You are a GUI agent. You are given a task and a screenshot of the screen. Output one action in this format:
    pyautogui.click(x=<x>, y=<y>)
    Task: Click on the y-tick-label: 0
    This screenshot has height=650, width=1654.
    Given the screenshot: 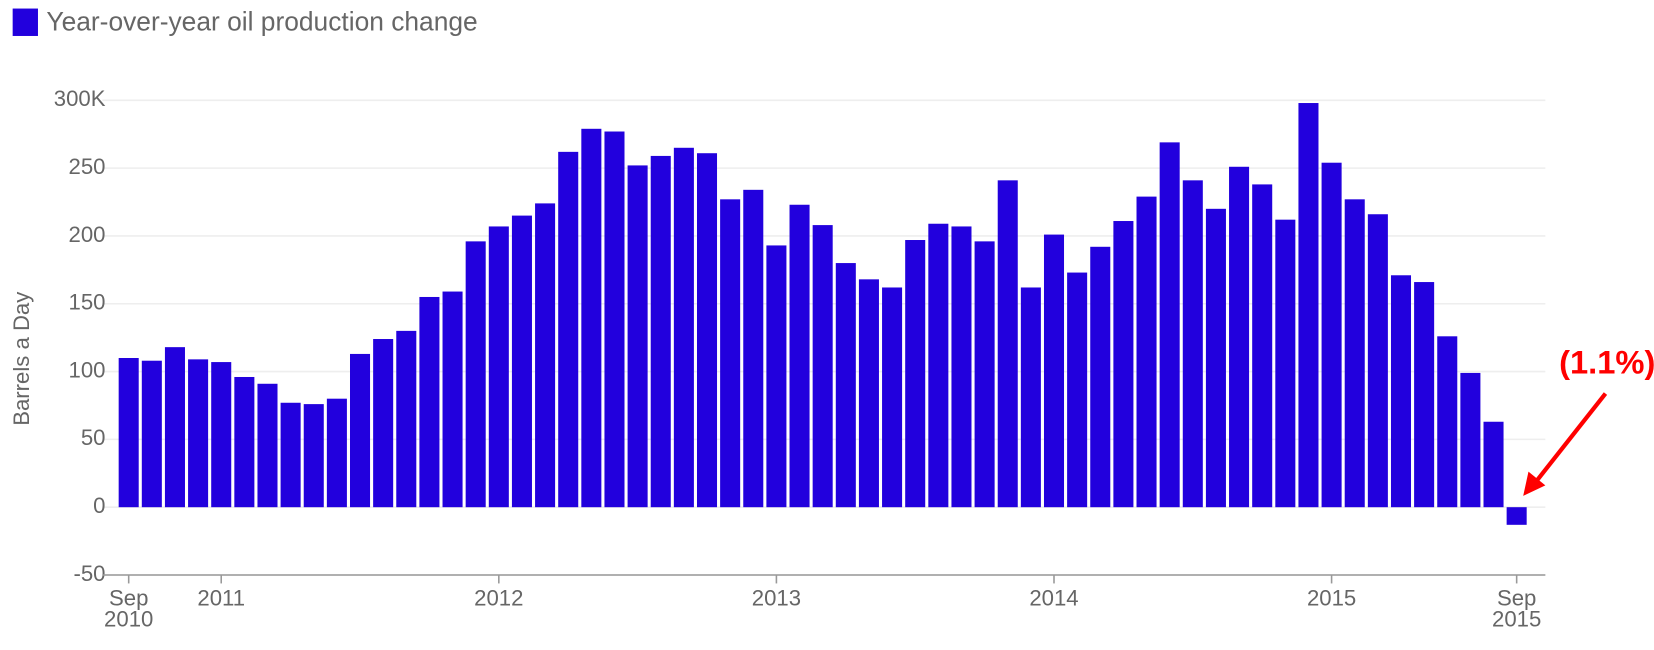 What is the action you would take?
    pyautogui.click(x=99, y=505)
    